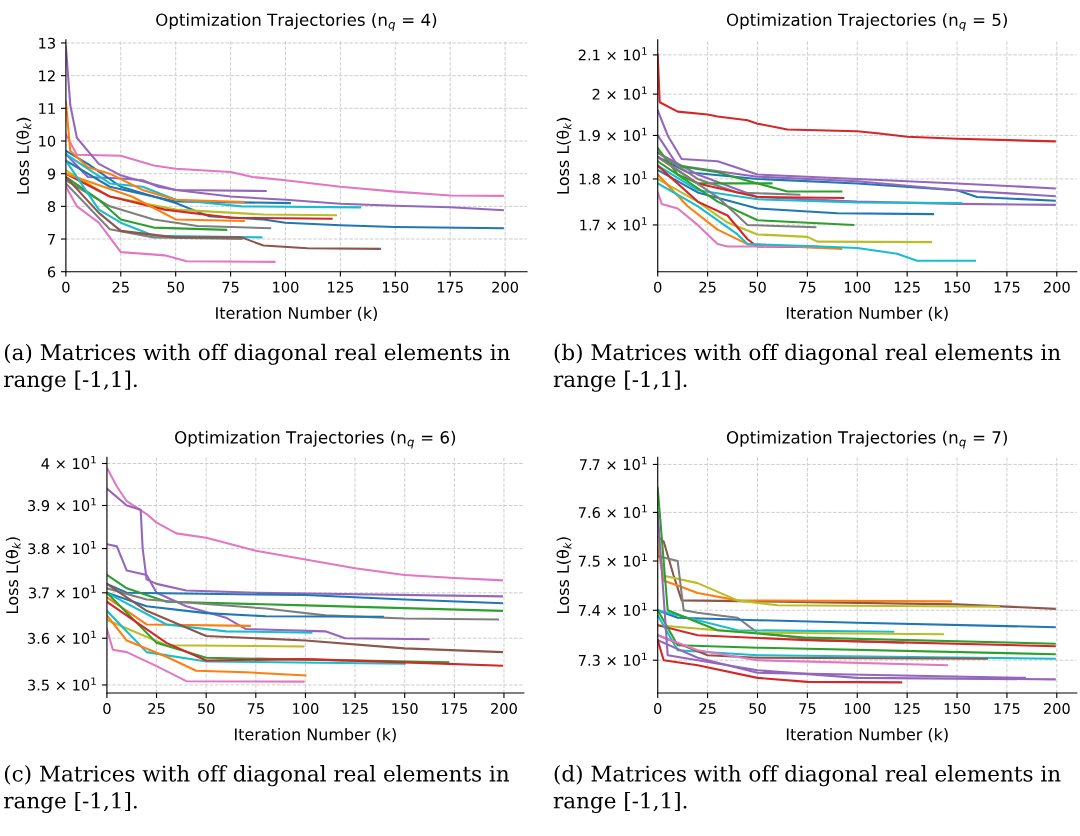  I want to click on y-tick-label: 7, so click(51, 239).